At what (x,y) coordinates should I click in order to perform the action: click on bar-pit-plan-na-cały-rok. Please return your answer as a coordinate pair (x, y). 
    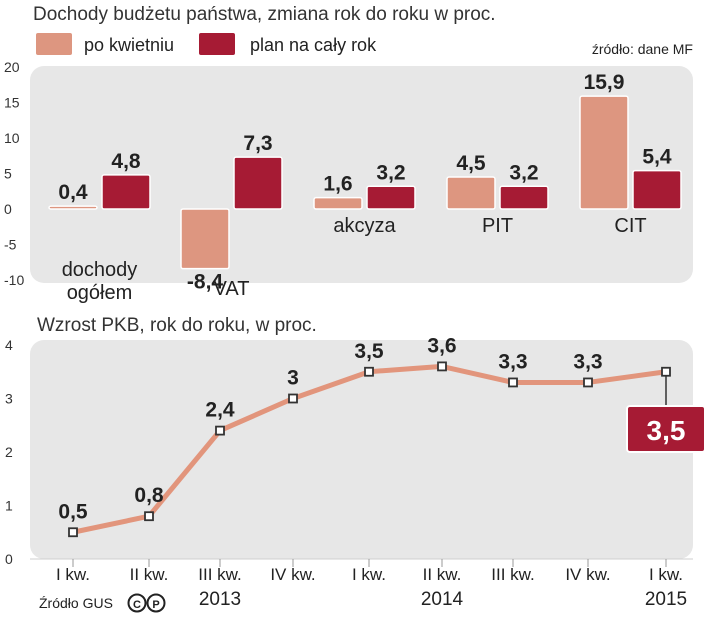
    Looking at the image, I should click on (524, 197).